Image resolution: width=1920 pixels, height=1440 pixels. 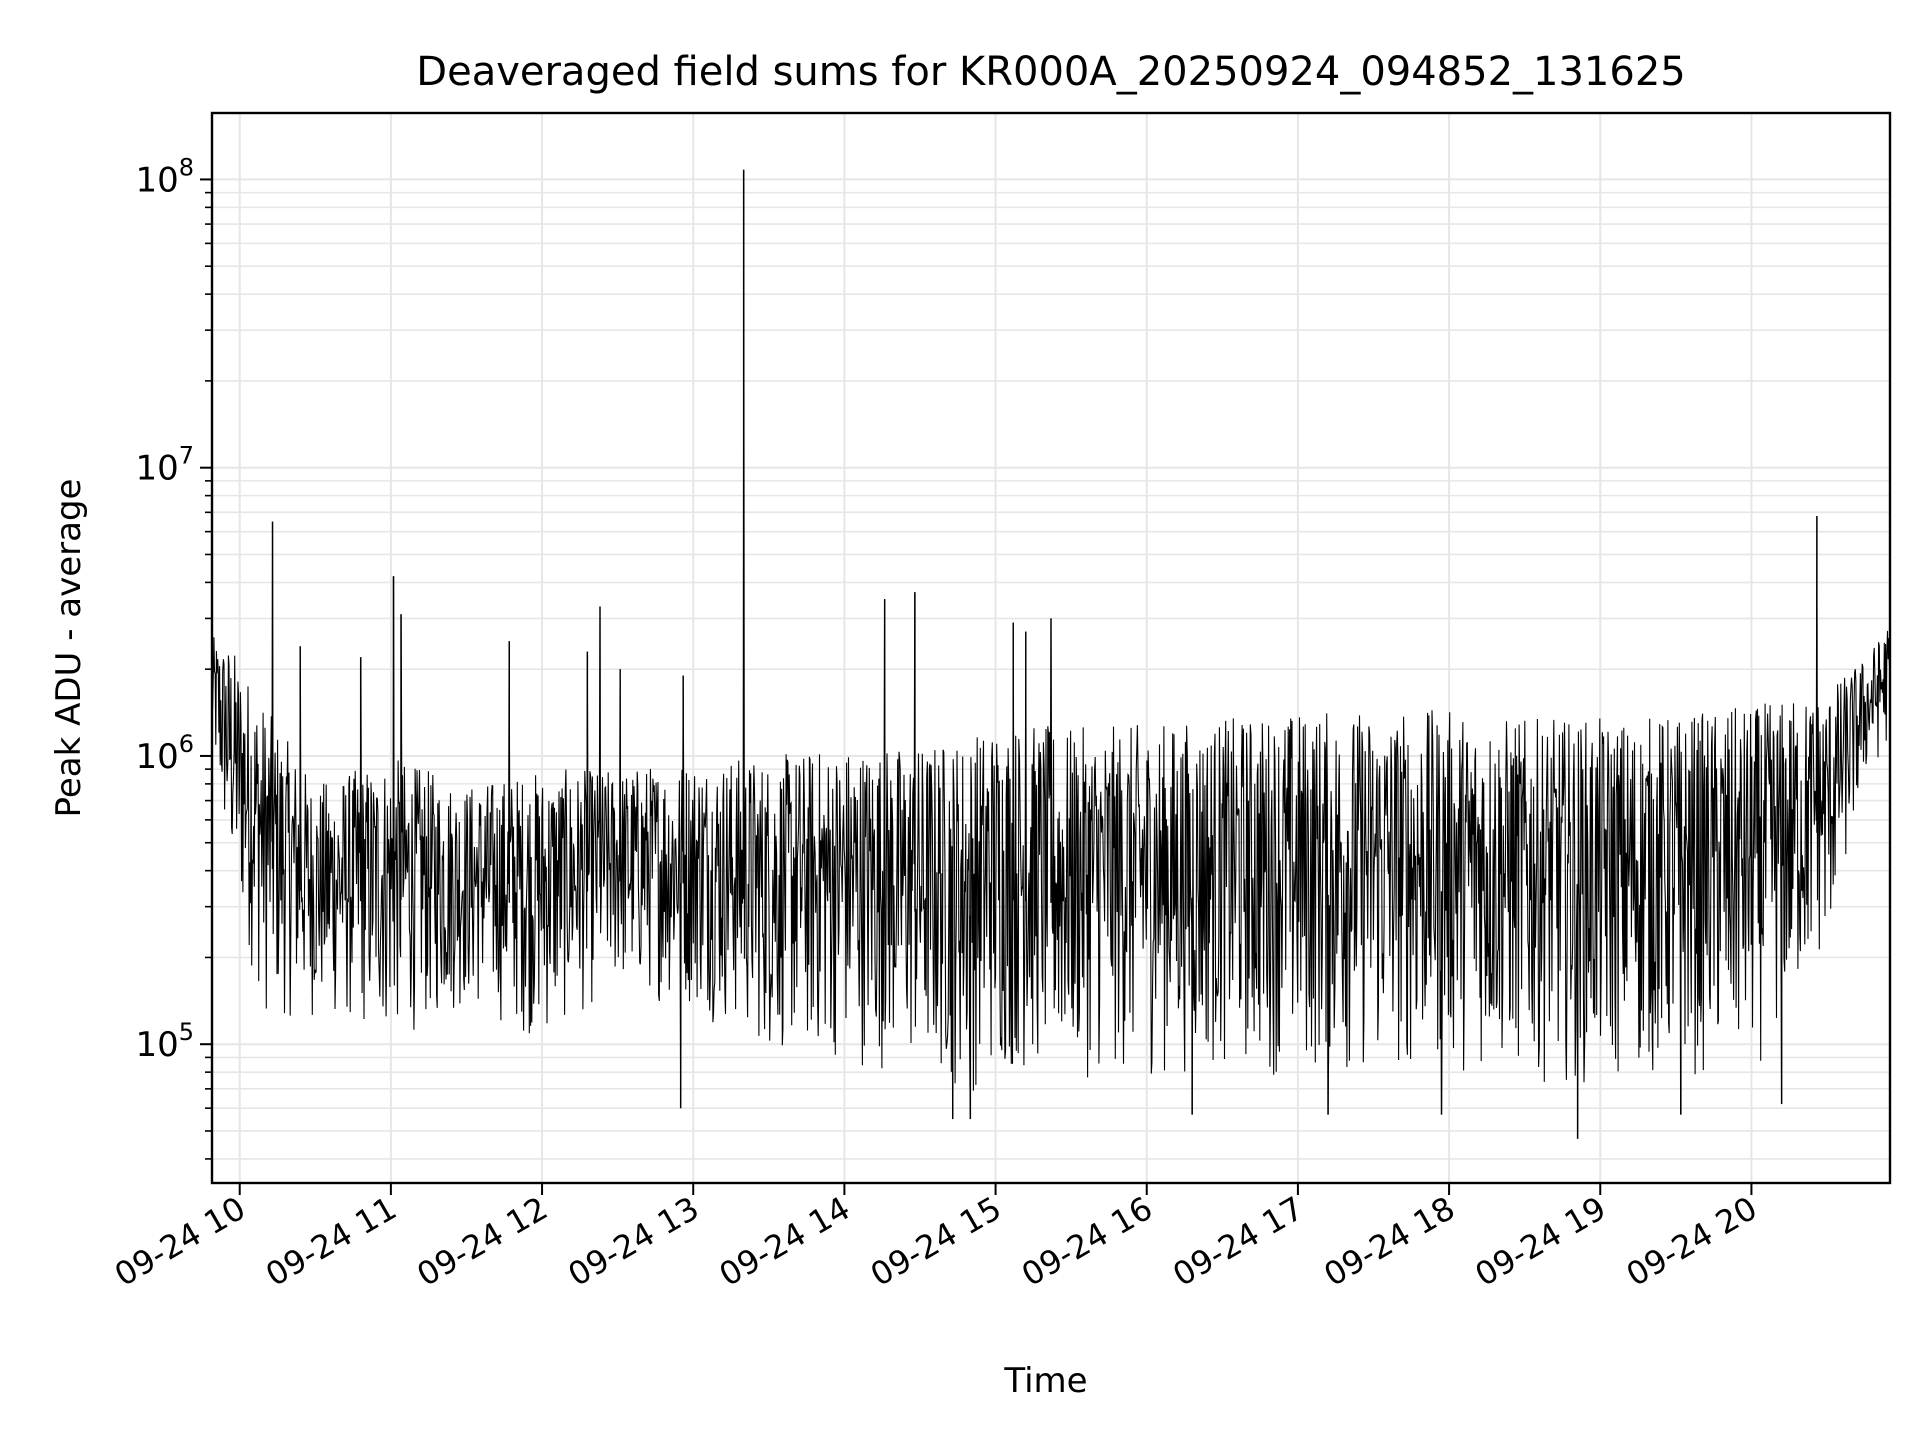 What do you see at coordinates (164, 465) in the screenshot?
I see `y-tick-label: 10⁷` at bounding box center [164, 465].